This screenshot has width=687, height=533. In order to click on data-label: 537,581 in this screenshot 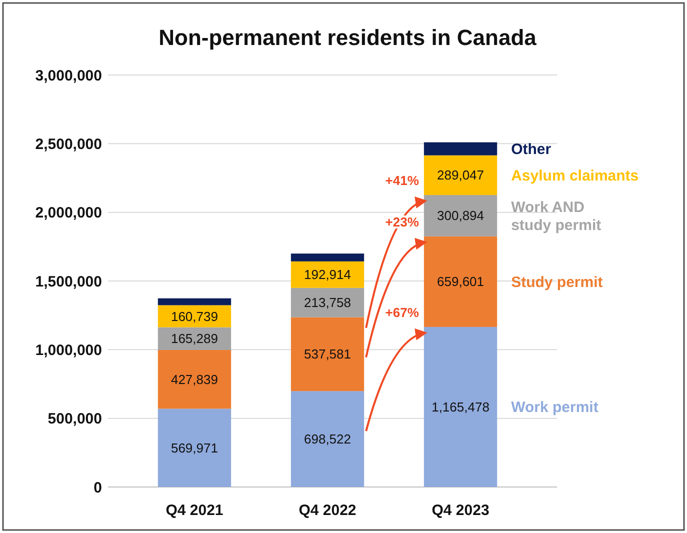, I will do `click(327, 354)`.